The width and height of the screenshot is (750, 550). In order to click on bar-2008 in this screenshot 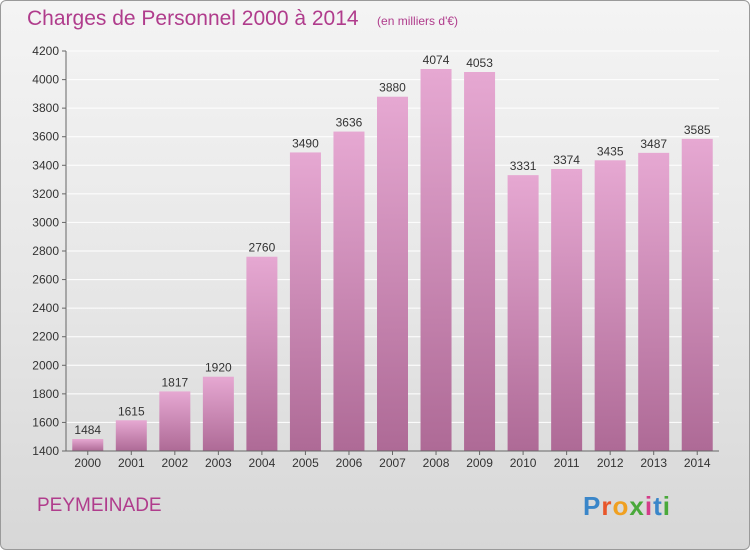, I will do `click(436, 260)`.